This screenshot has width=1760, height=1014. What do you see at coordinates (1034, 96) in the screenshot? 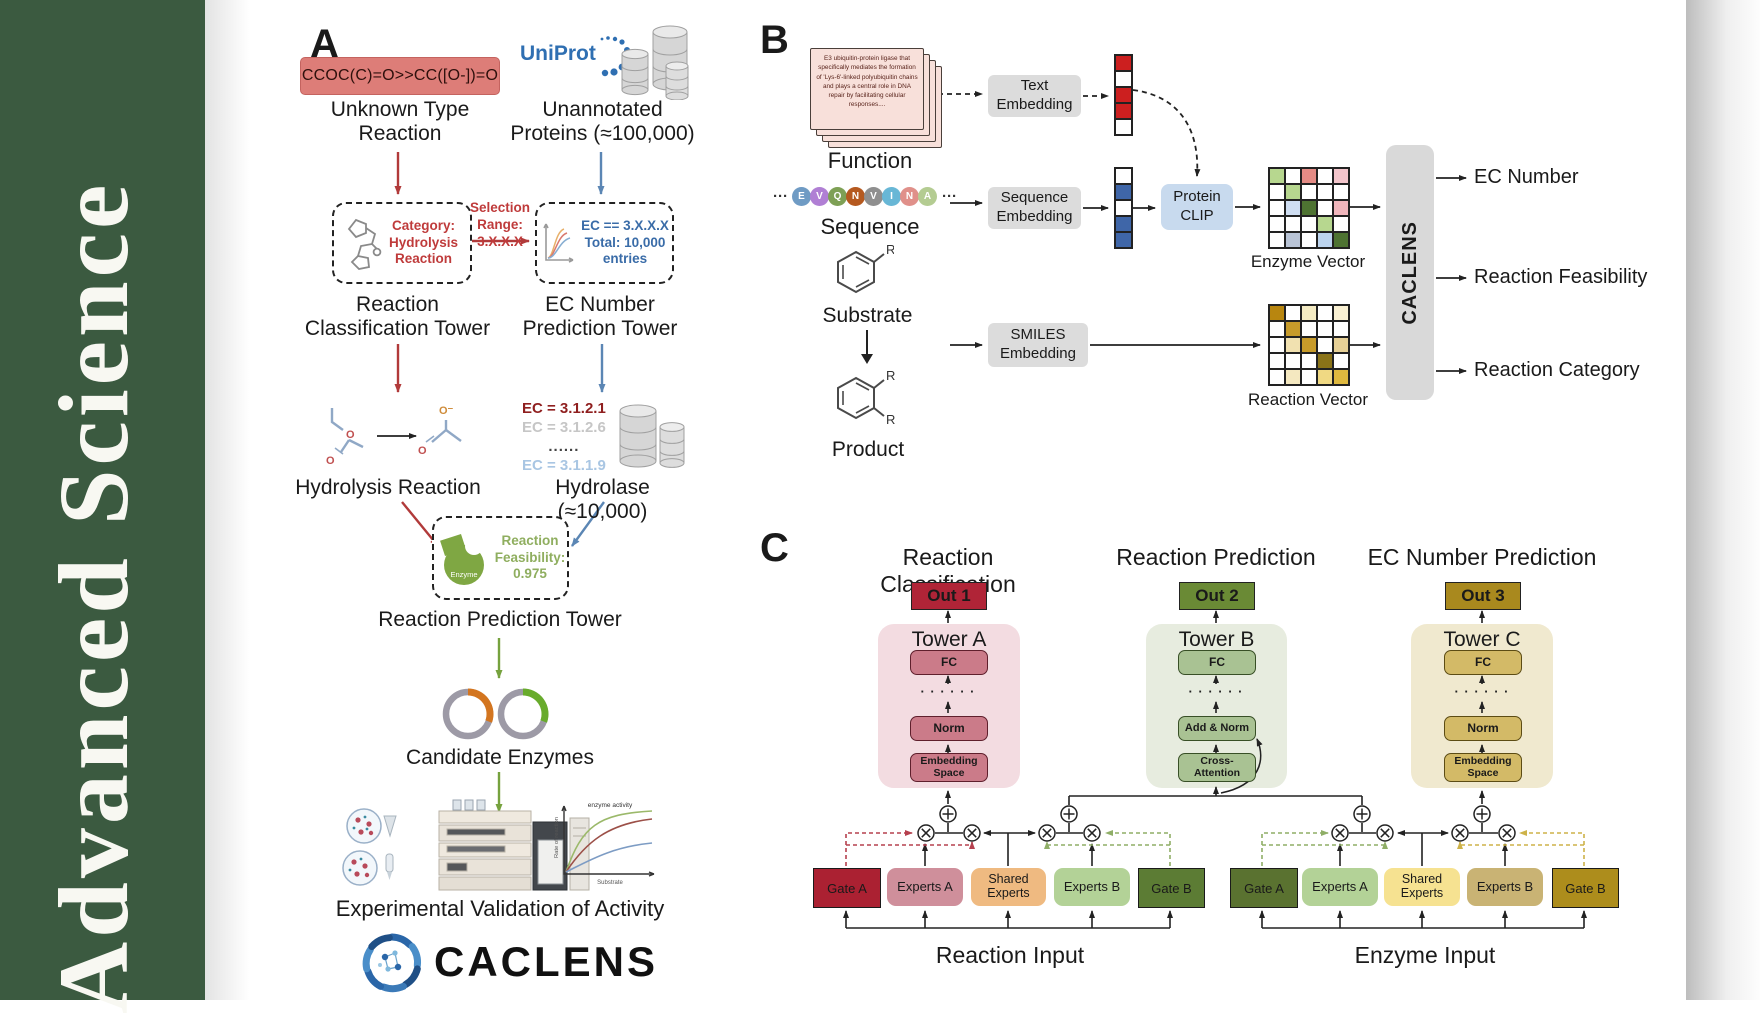
I see `text-embedding-box: Text Embedding` at bounding box center [1034, 96].